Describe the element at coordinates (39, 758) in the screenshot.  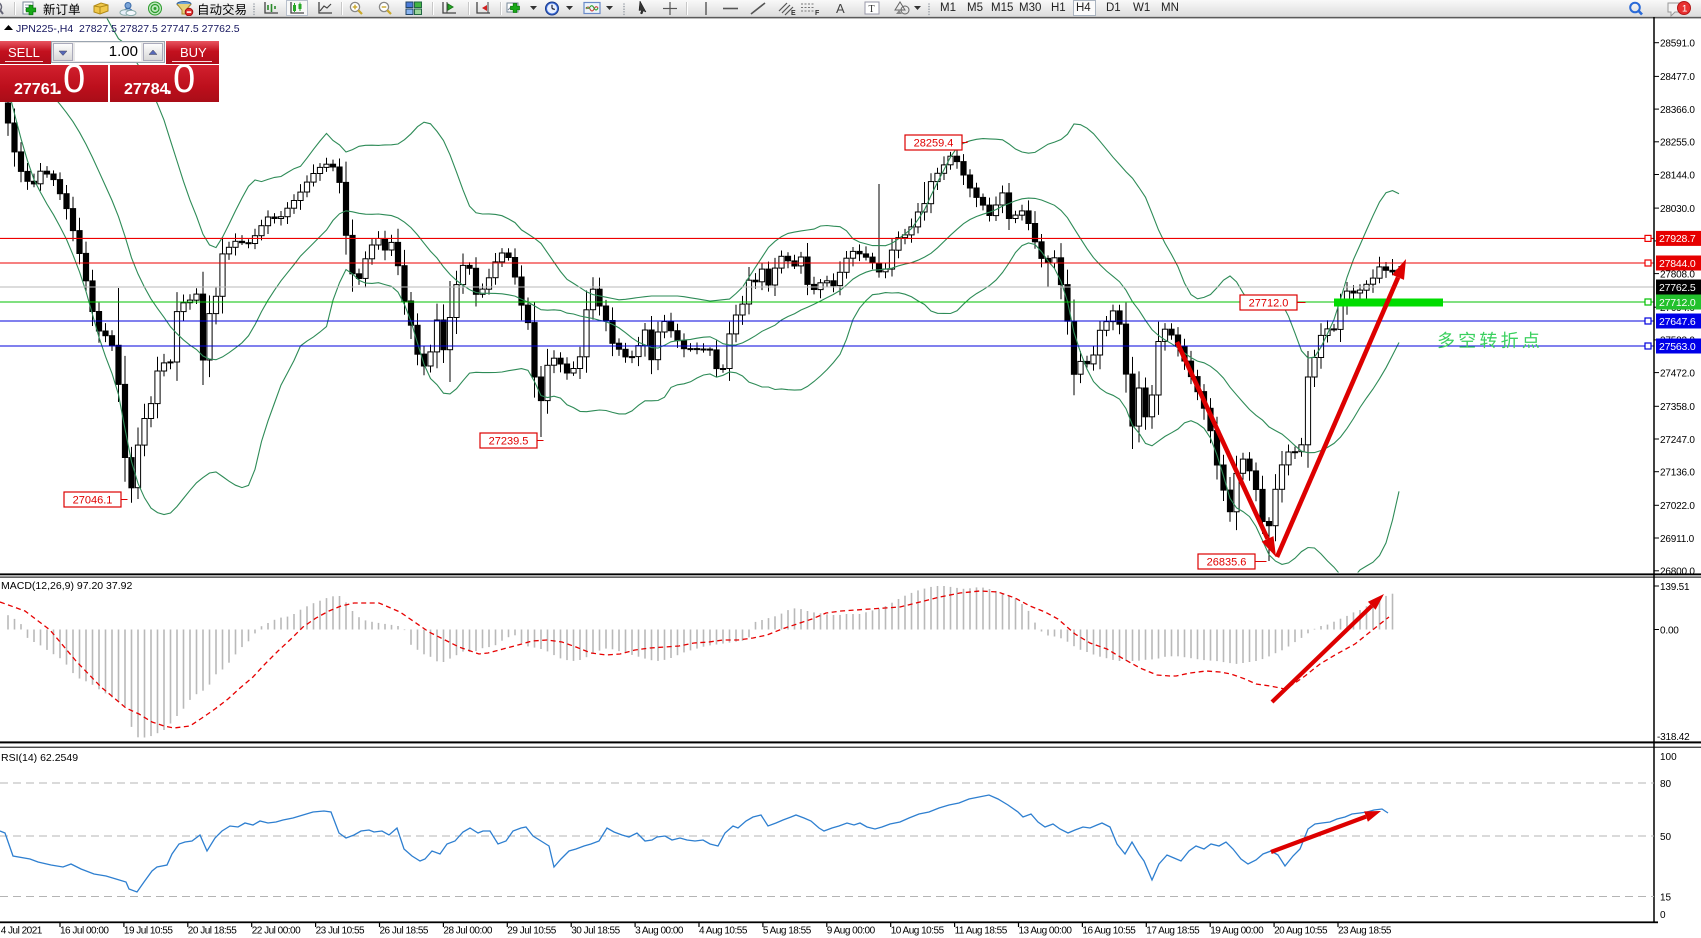
I see `svg-text: RSI(14) 62.2549` at that location.